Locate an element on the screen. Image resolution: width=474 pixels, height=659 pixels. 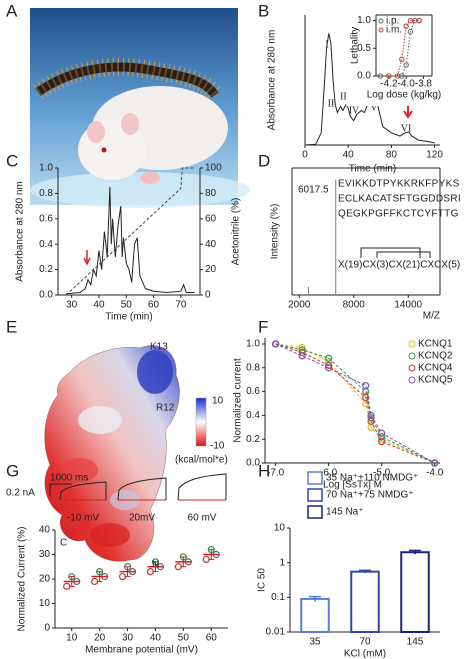
peak-label: III is located at coordinates (345, 96).